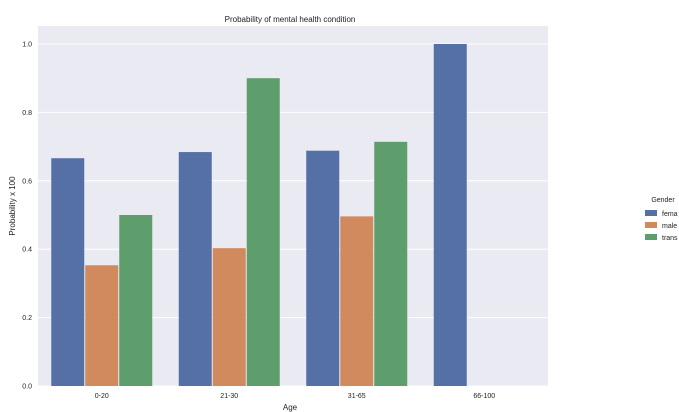  I want to click on legend: Gender fema male trans, so click(661, 219).